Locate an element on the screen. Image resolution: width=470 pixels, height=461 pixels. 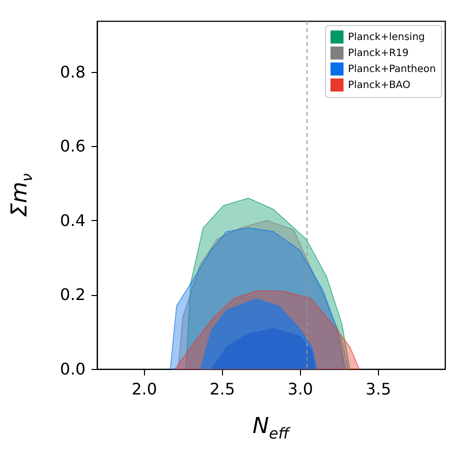
y-tick-label: 0.8 is located at coordinates (73, 72).